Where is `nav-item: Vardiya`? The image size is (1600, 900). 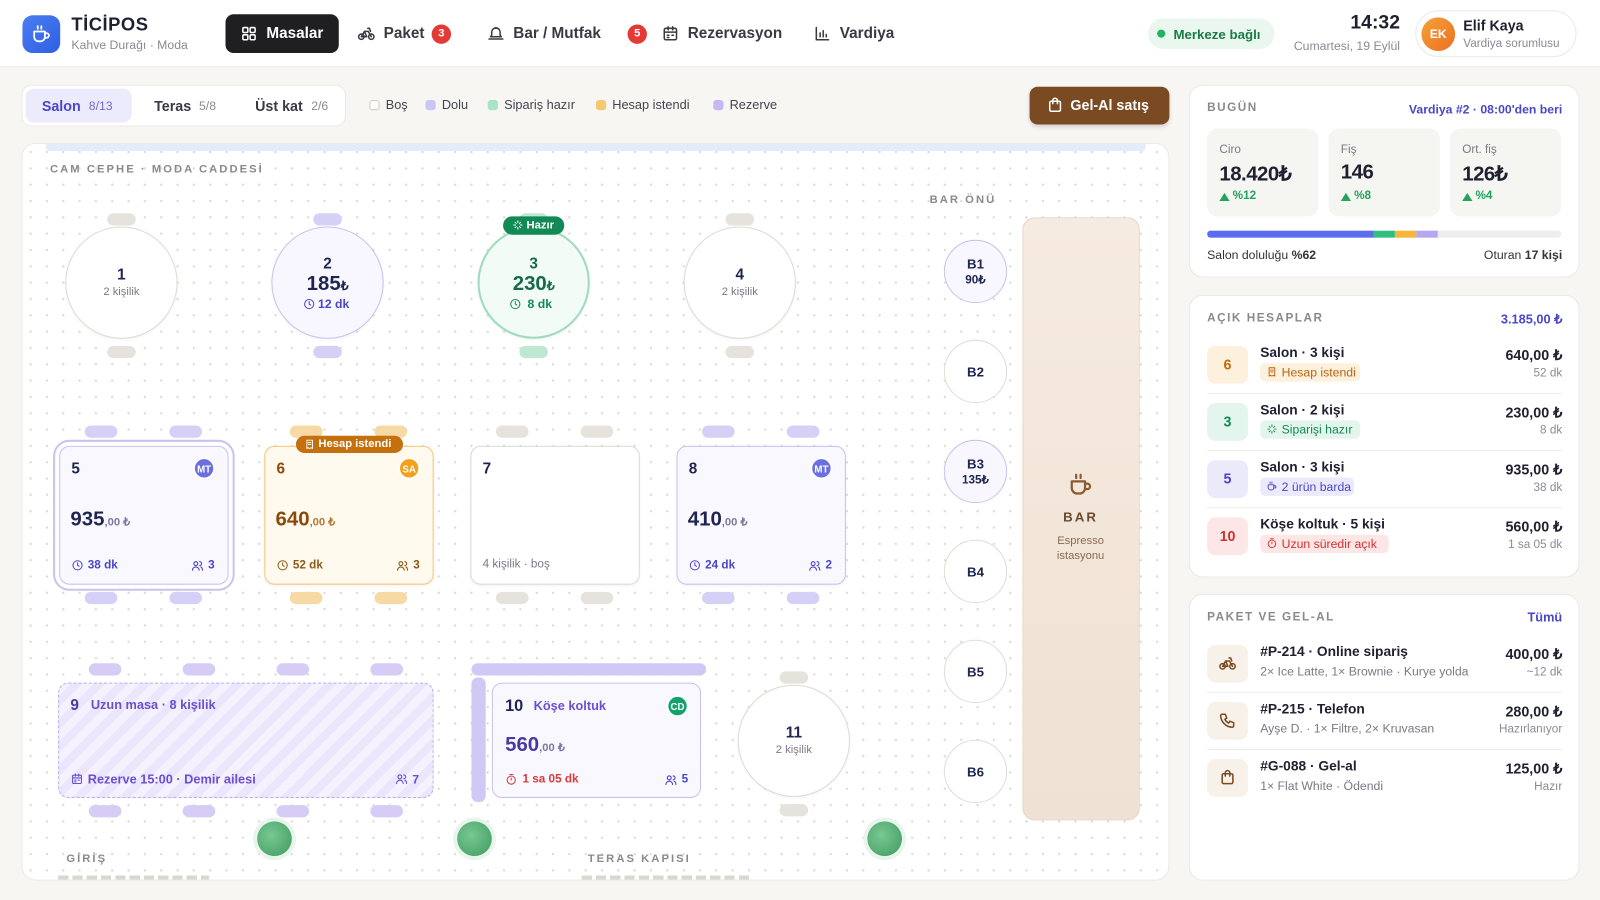 nav-item: Vardiya is located at coordinates (859, 33).